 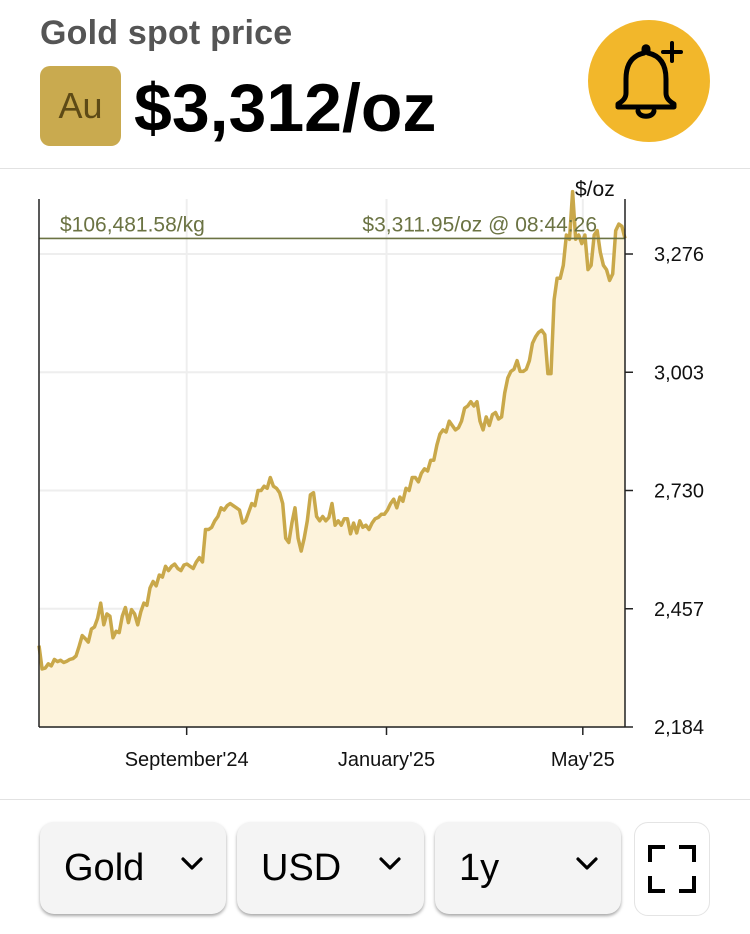 I want to click on metal-select: Gold, so click(x=133, y=868).